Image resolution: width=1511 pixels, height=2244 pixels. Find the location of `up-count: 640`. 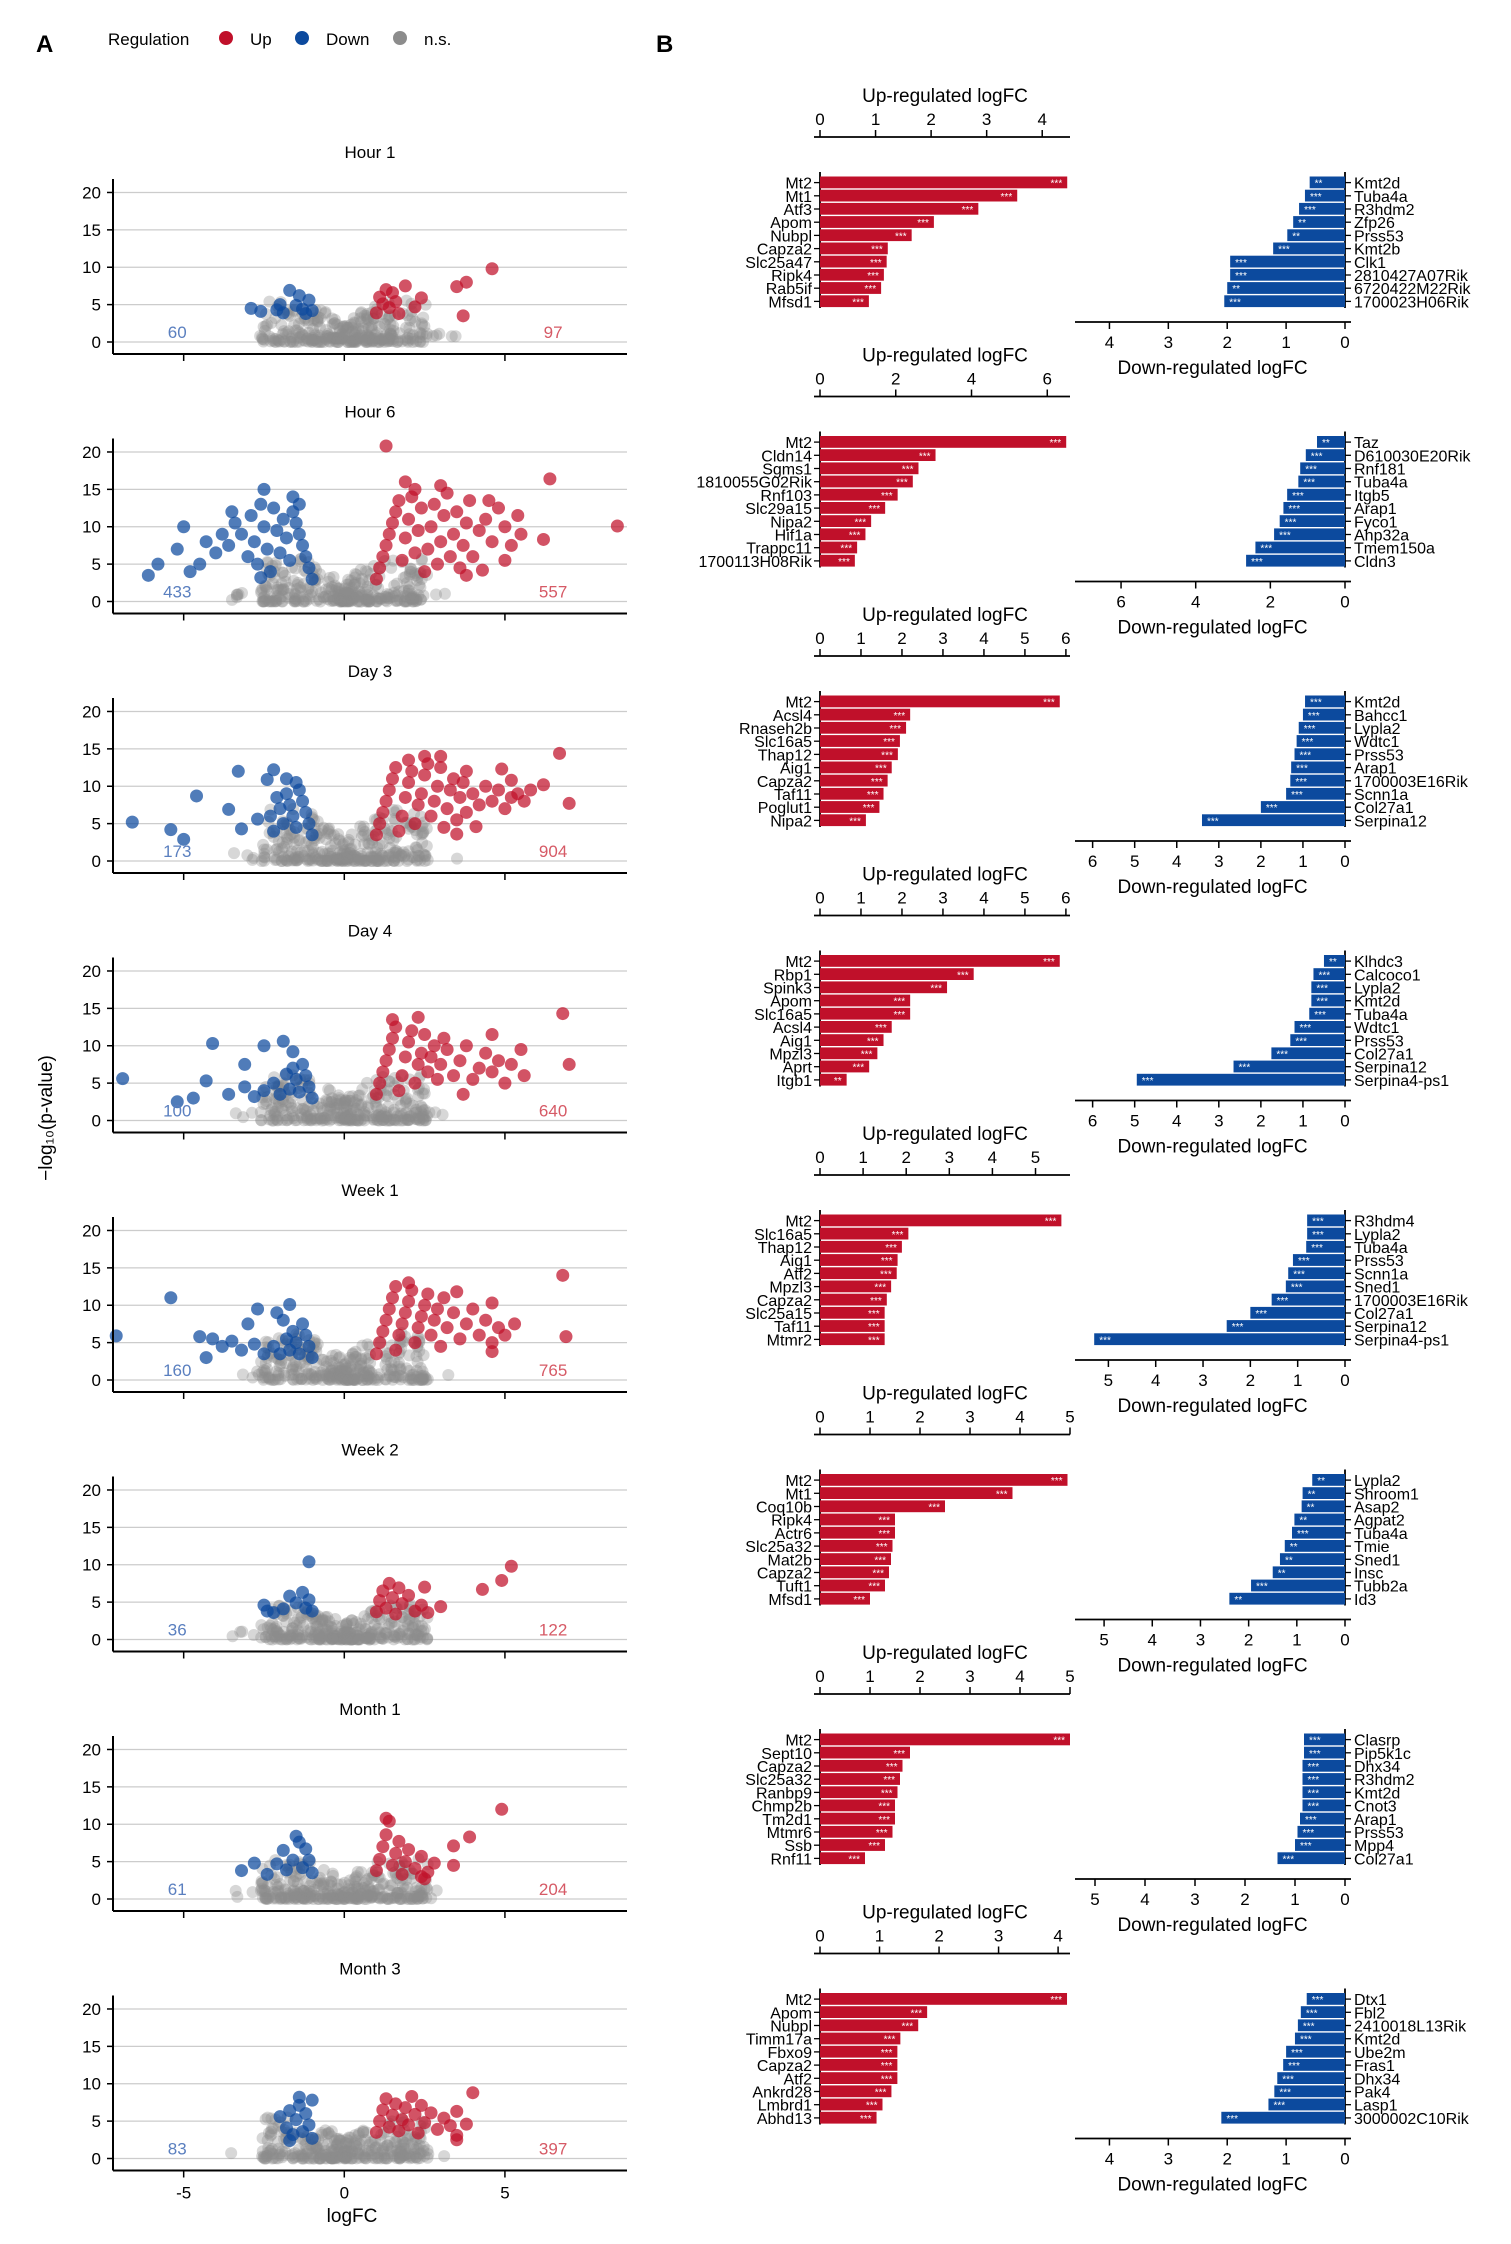

up-count: 640 is located at coordinates (553, 1111).